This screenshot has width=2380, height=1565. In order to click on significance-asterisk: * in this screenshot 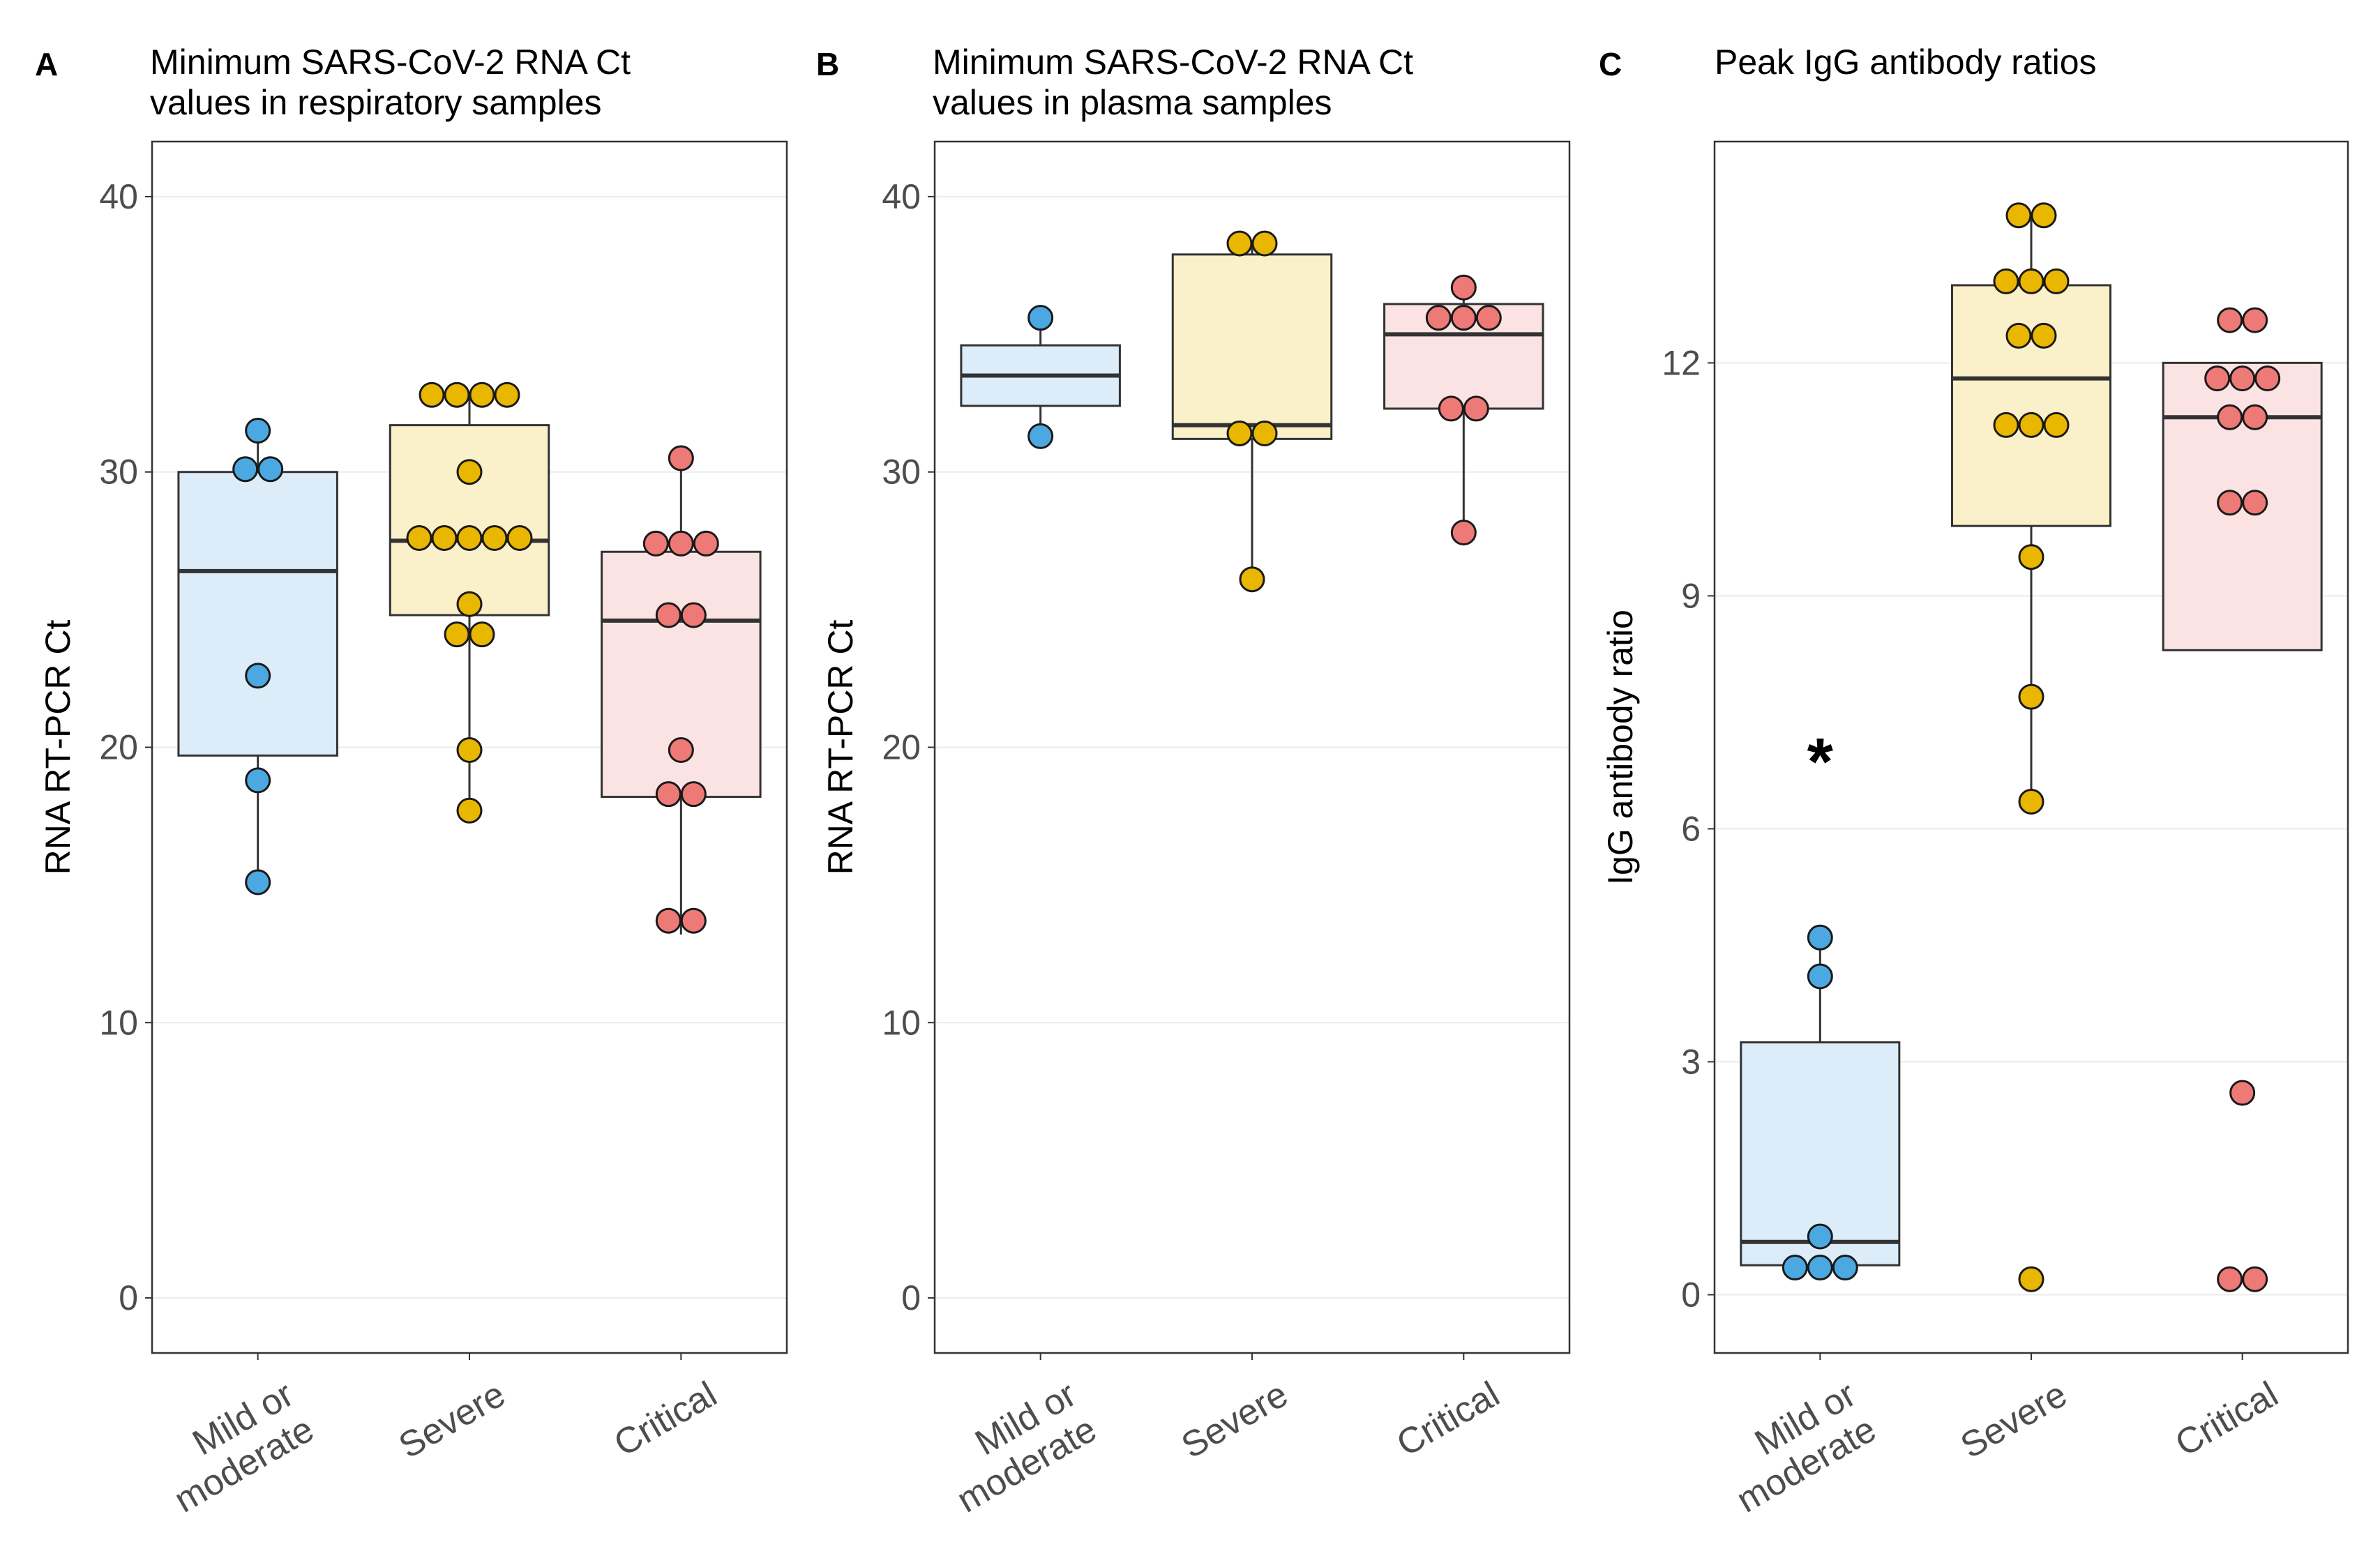, I will do `click(1820, 762)`.